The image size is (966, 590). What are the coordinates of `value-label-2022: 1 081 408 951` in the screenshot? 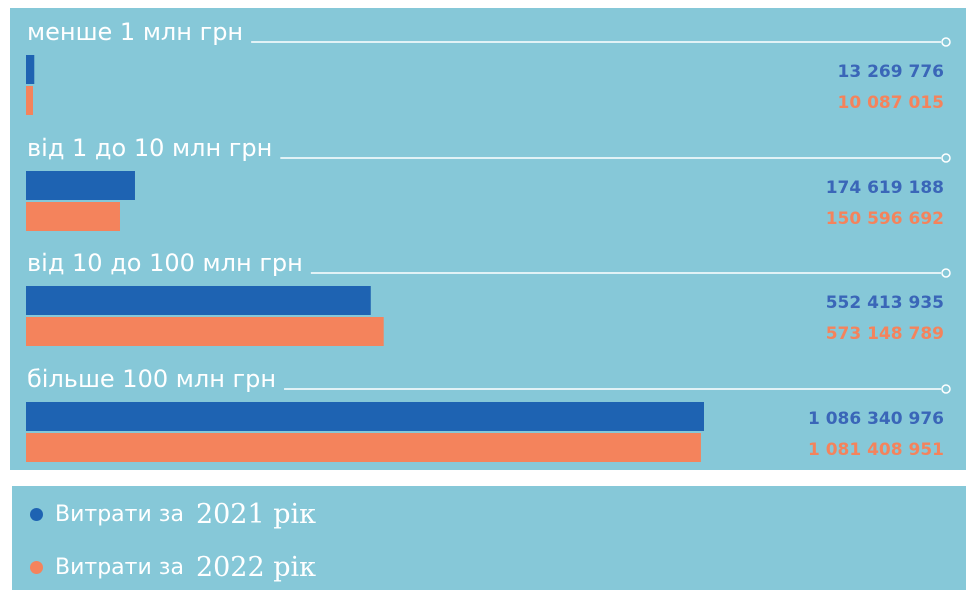 It's located at (876, 450).